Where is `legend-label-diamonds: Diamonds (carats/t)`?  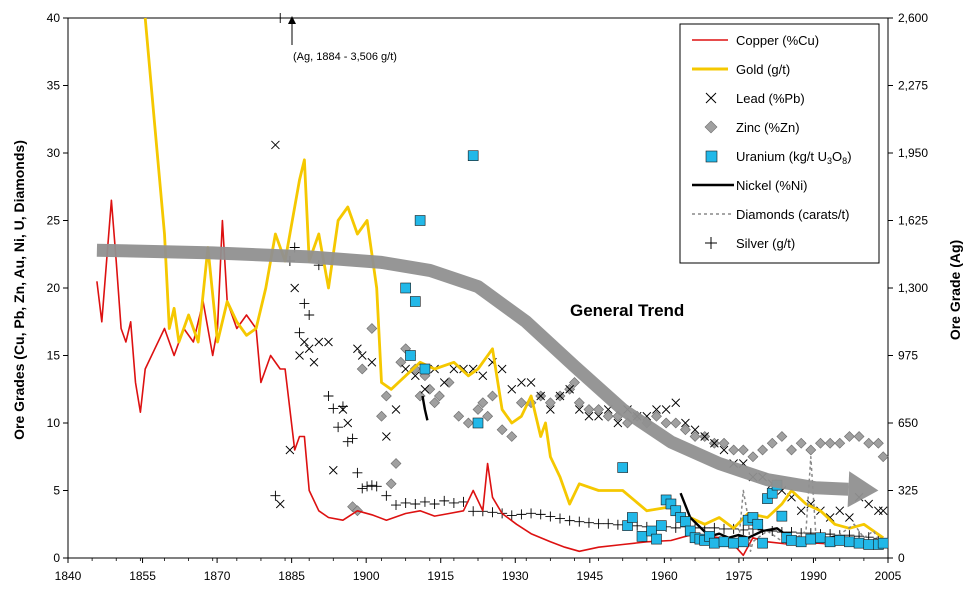
legend-label-diamonds: Diamonds (carats/t) is located at coordinates (792, 214).